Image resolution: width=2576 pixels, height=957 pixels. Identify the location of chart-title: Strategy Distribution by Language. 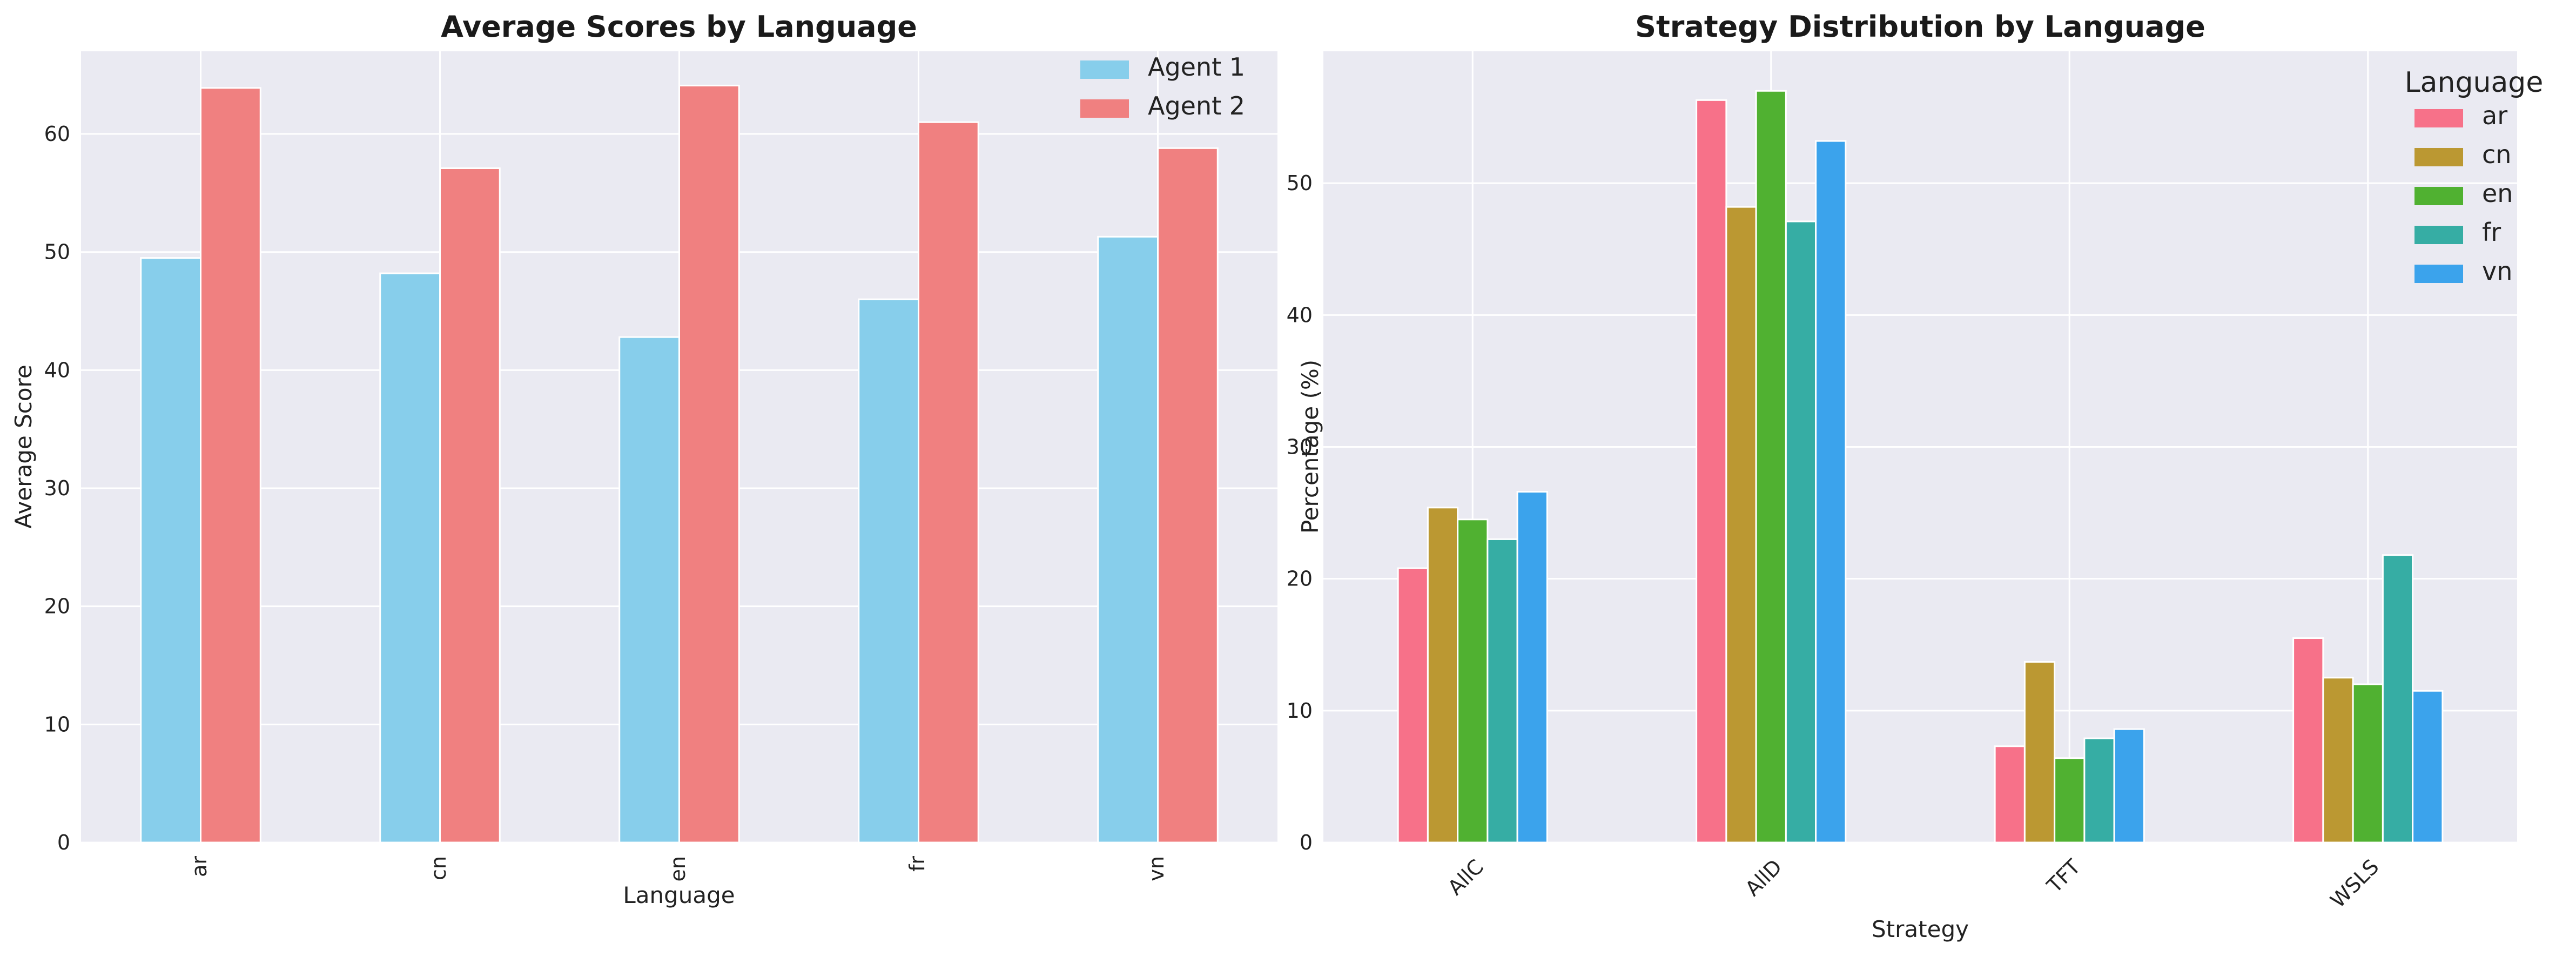
(1920, 27).